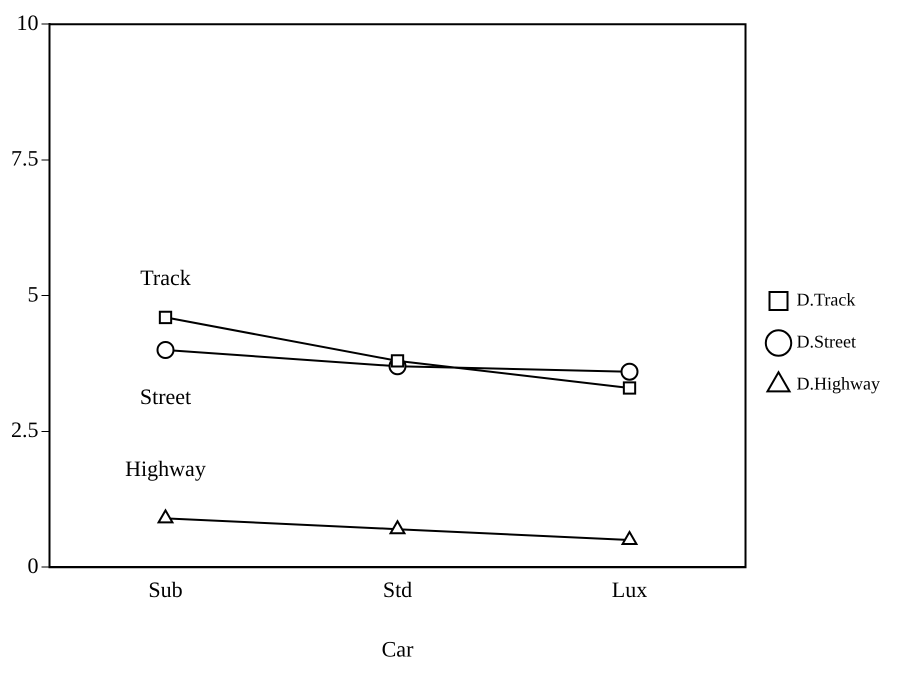 The width and height of the screenshot is (908, 682). Describe the element at coordinates (166, 396) in the screenshot. I see `annotation: Street` at that location.